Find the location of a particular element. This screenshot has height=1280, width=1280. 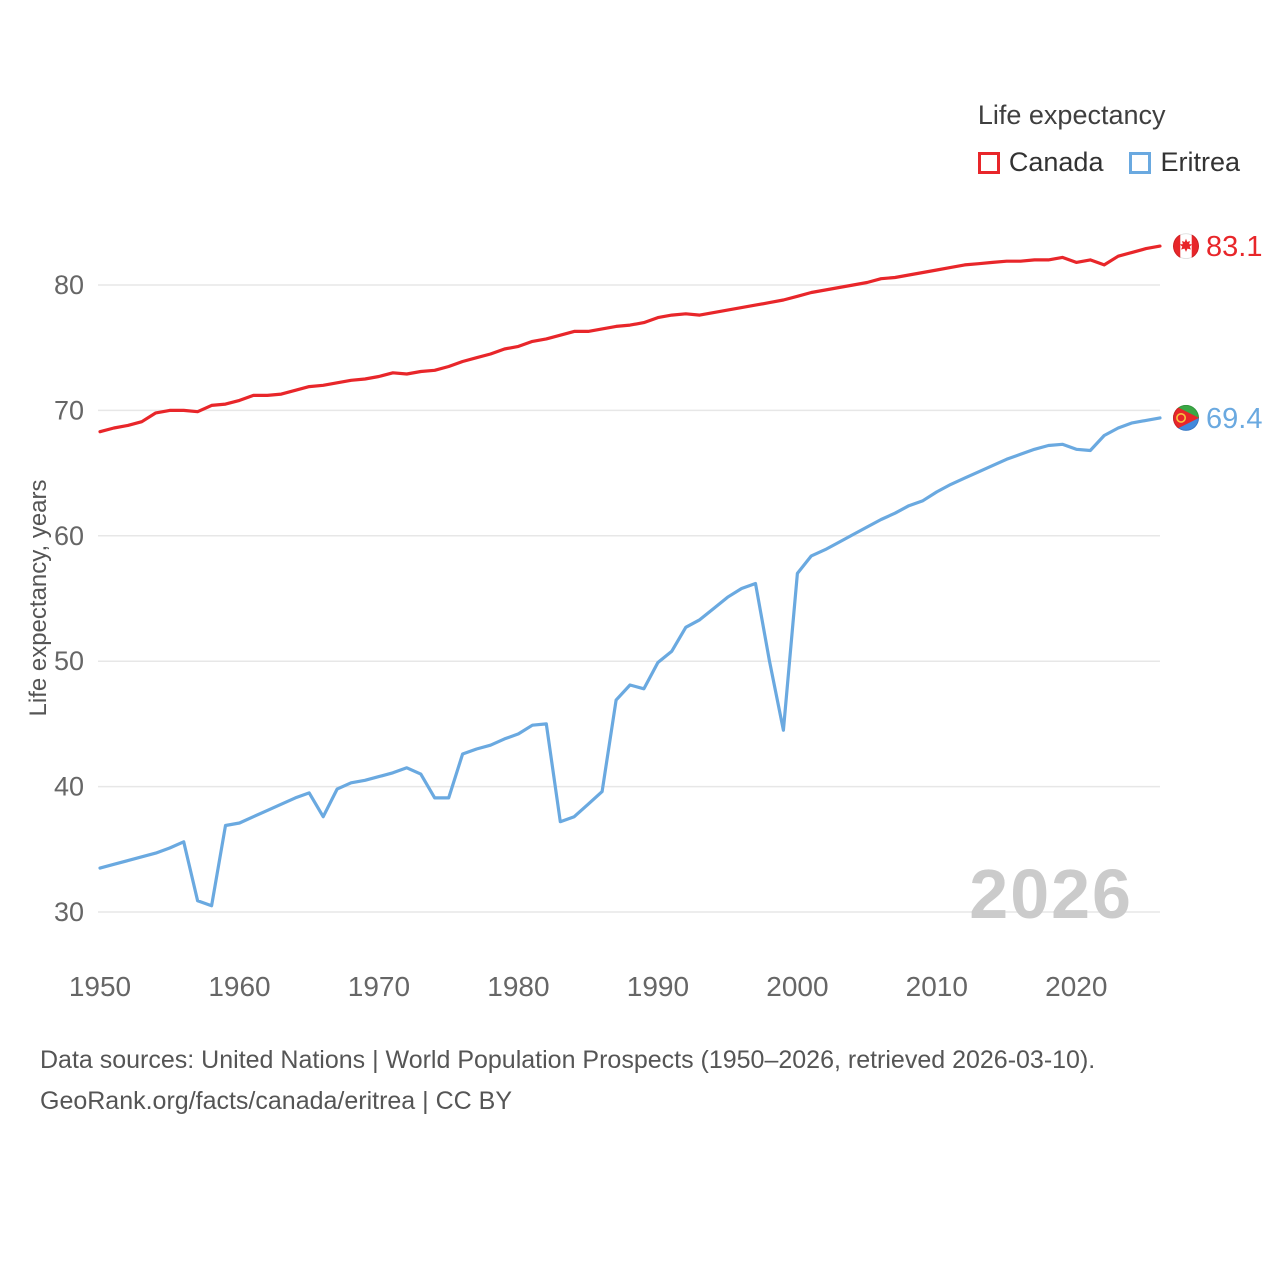

x-tick-label-1990: 1990 is located at coordinates (658, 986).